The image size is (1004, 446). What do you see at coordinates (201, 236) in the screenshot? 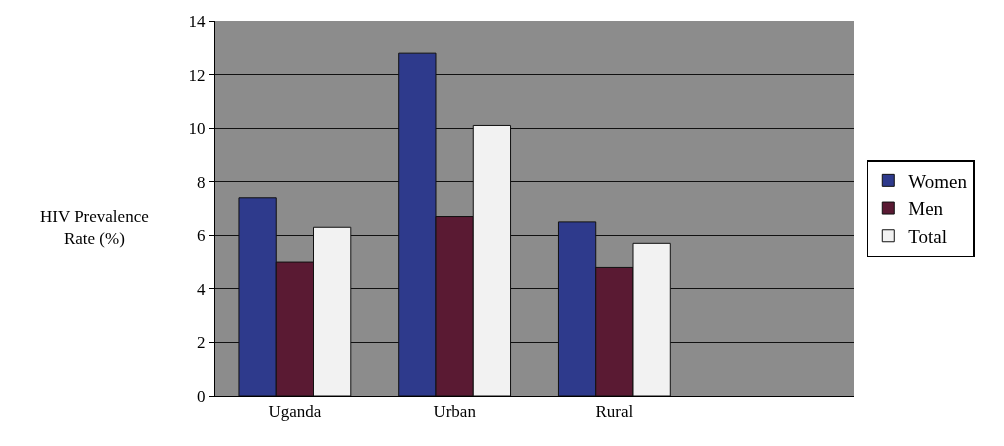
I see `y-tick-label: 6` at bounding box center [201, 236].